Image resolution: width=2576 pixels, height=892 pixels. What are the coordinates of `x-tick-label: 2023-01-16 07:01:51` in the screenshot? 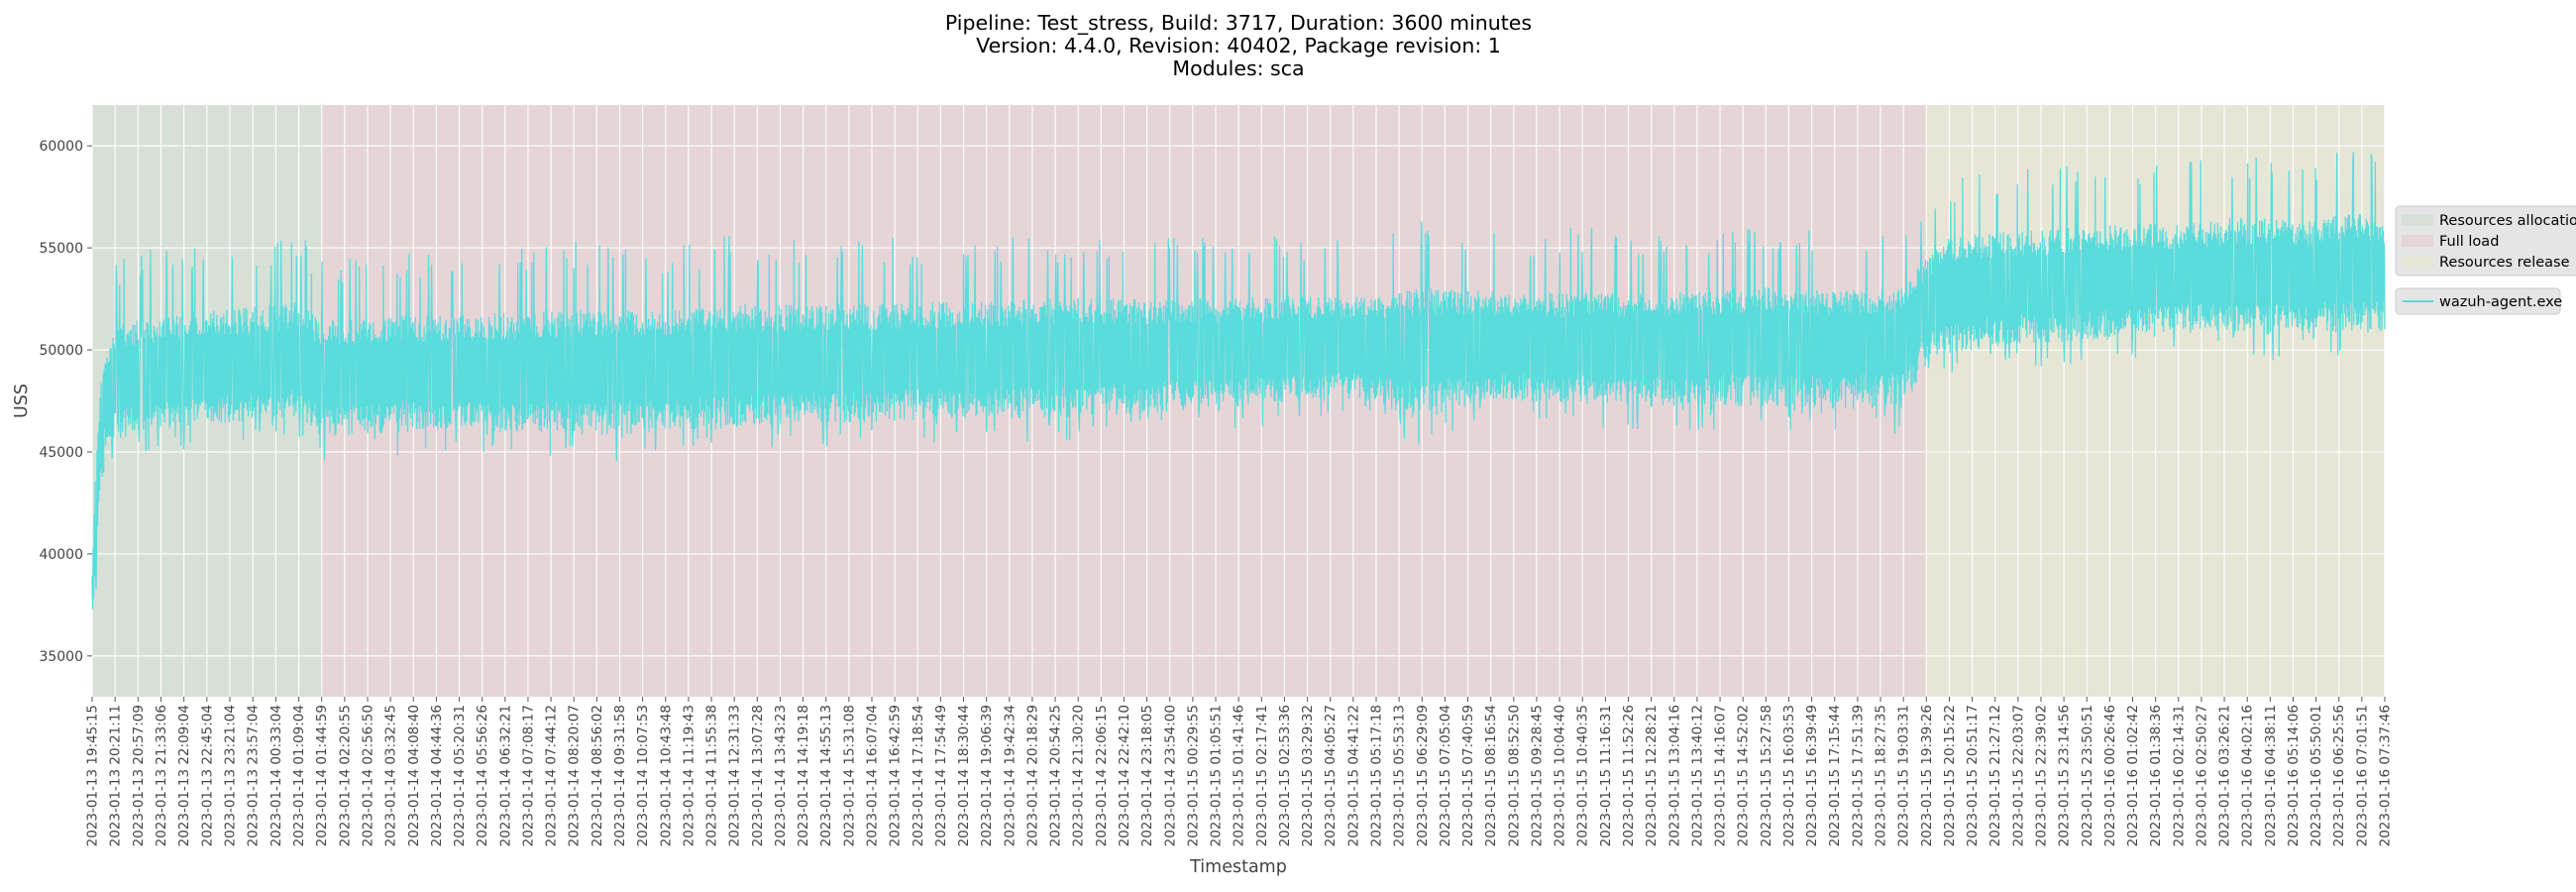 It's located at (2362, 775).